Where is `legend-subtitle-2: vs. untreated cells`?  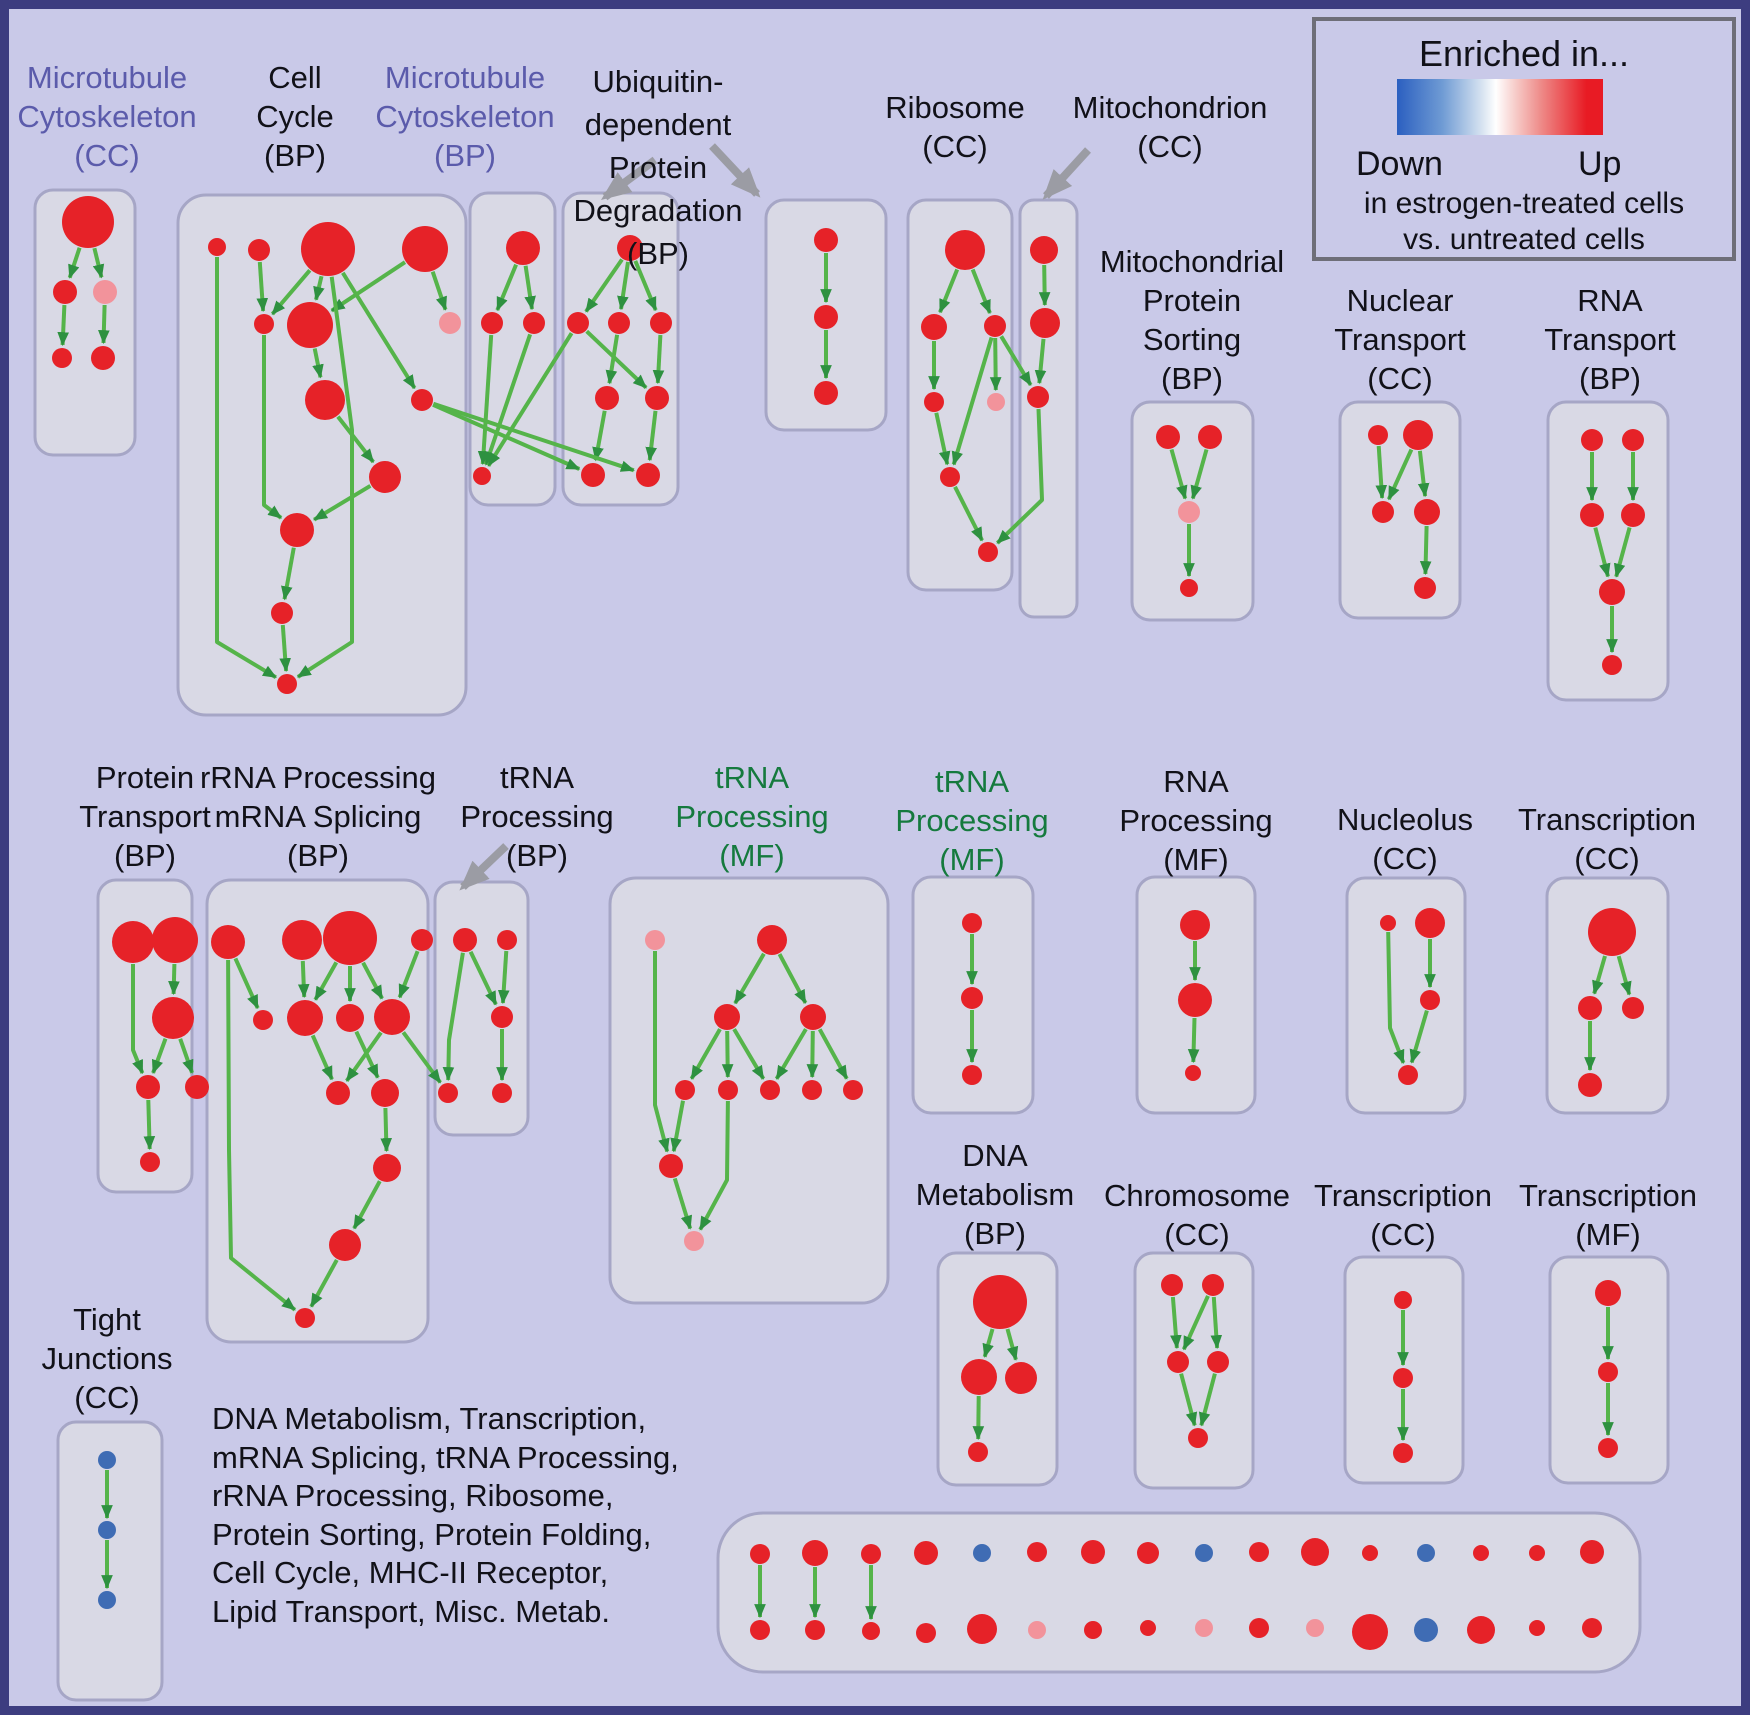
legend-subtitle-2: vs. untreated cells is located at coordinates (1524, 239).